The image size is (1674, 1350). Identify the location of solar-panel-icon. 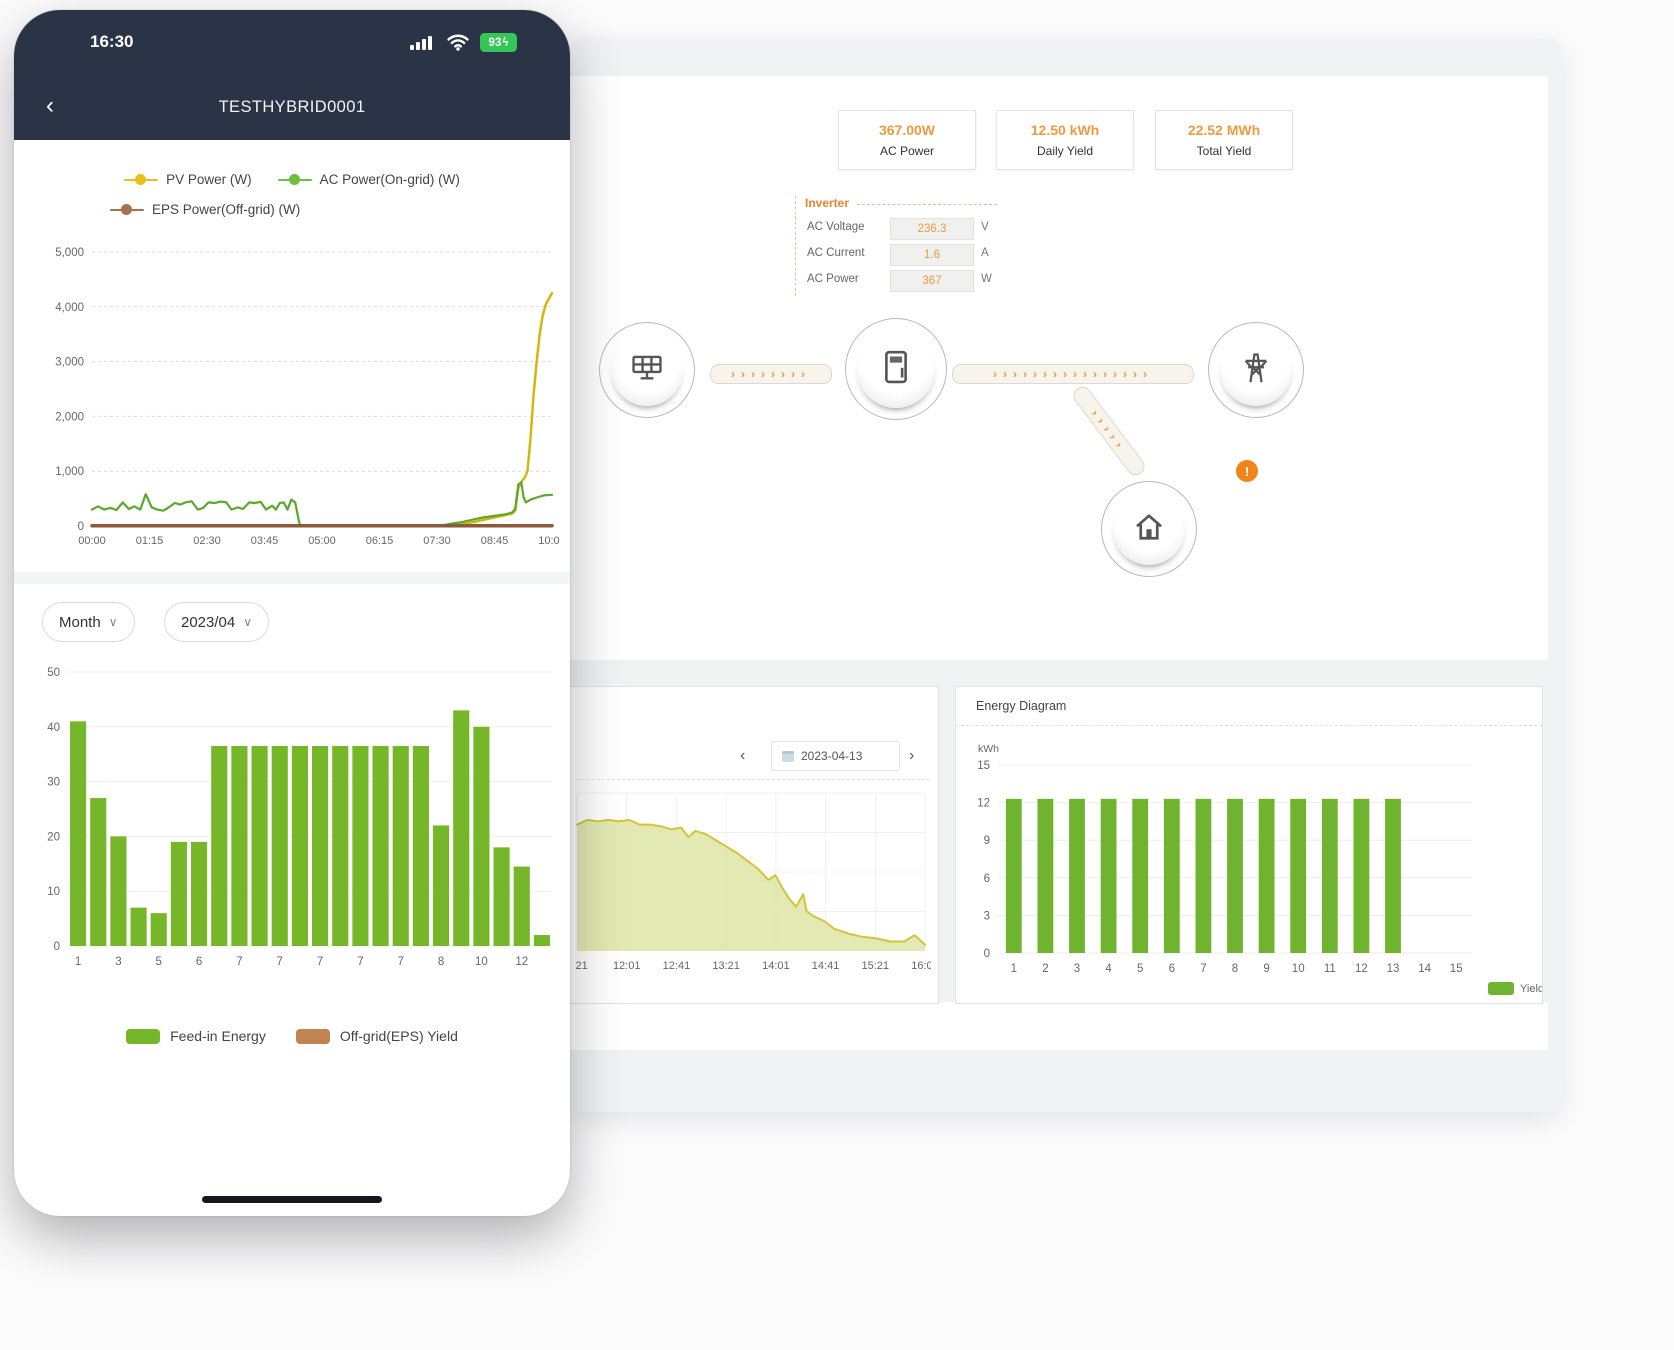
(647, 370).